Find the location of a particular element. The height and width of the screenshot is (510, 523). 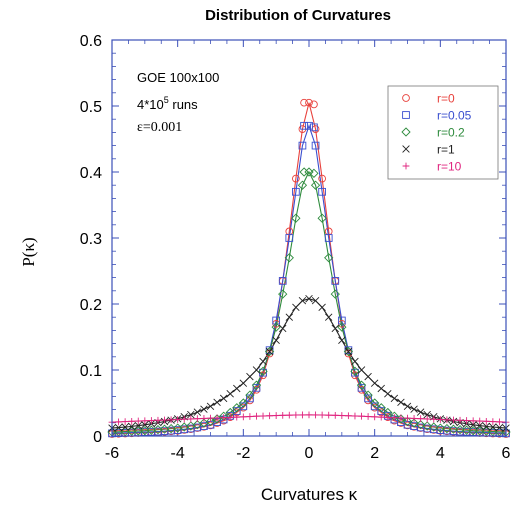

legend-label: r=0.2 is located at coordinates (451, 133).